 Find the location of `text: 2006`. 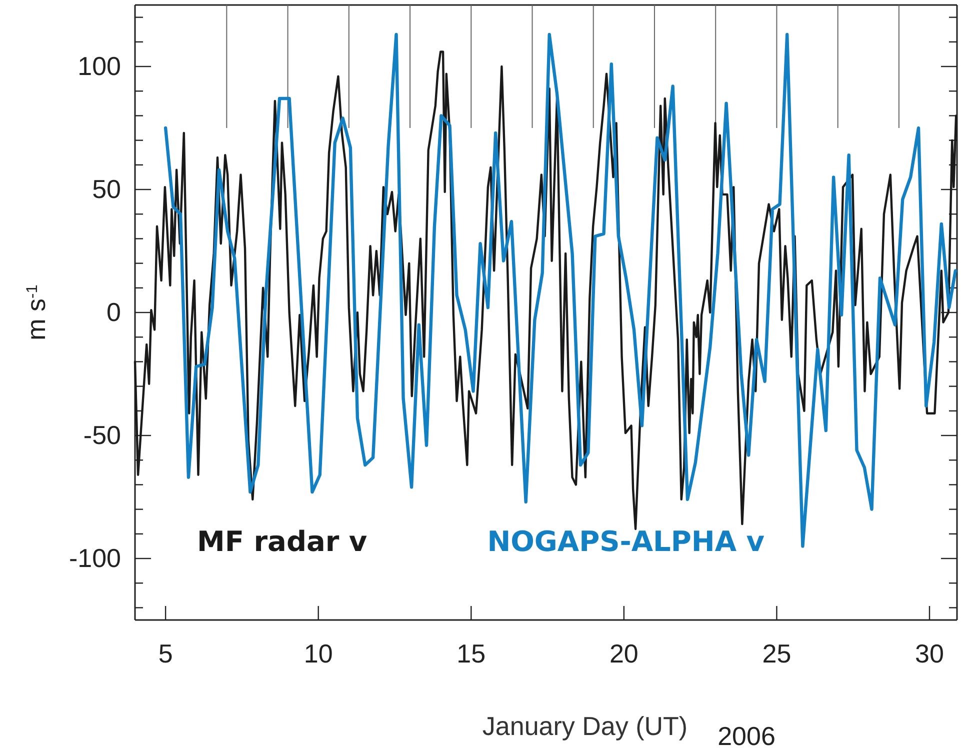

text: 2006 is located at coordinates (747, 734).